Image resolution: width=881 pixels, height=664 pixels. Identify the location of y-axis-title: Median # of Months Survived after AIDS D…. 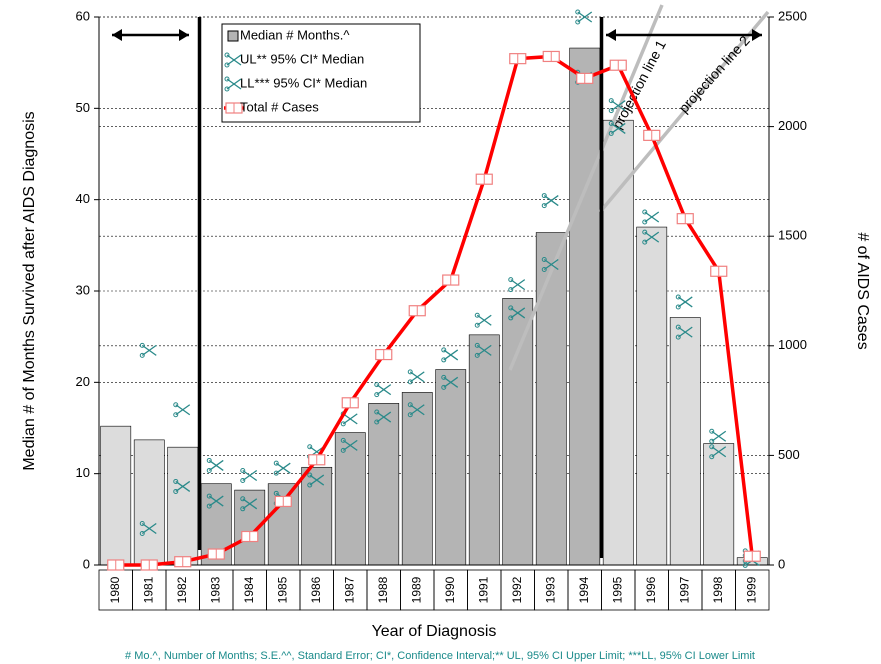
(29, 290).